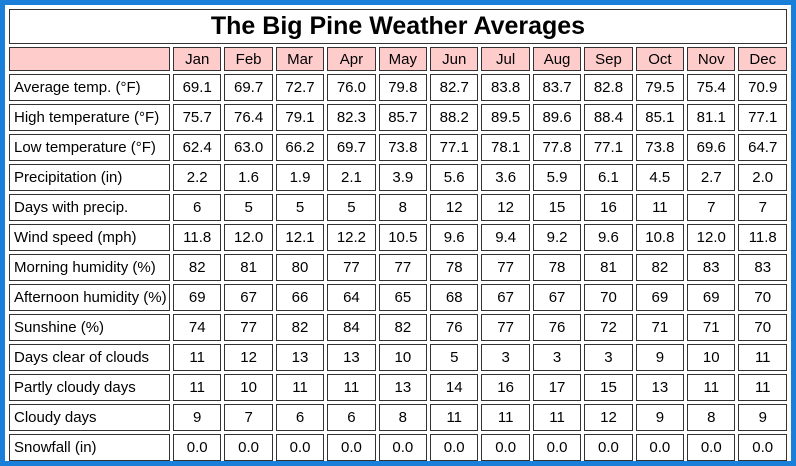 Image resolution: width=796 pixels, height=466 pixels. I want to click on value-cell: 65, so click(403, 297).